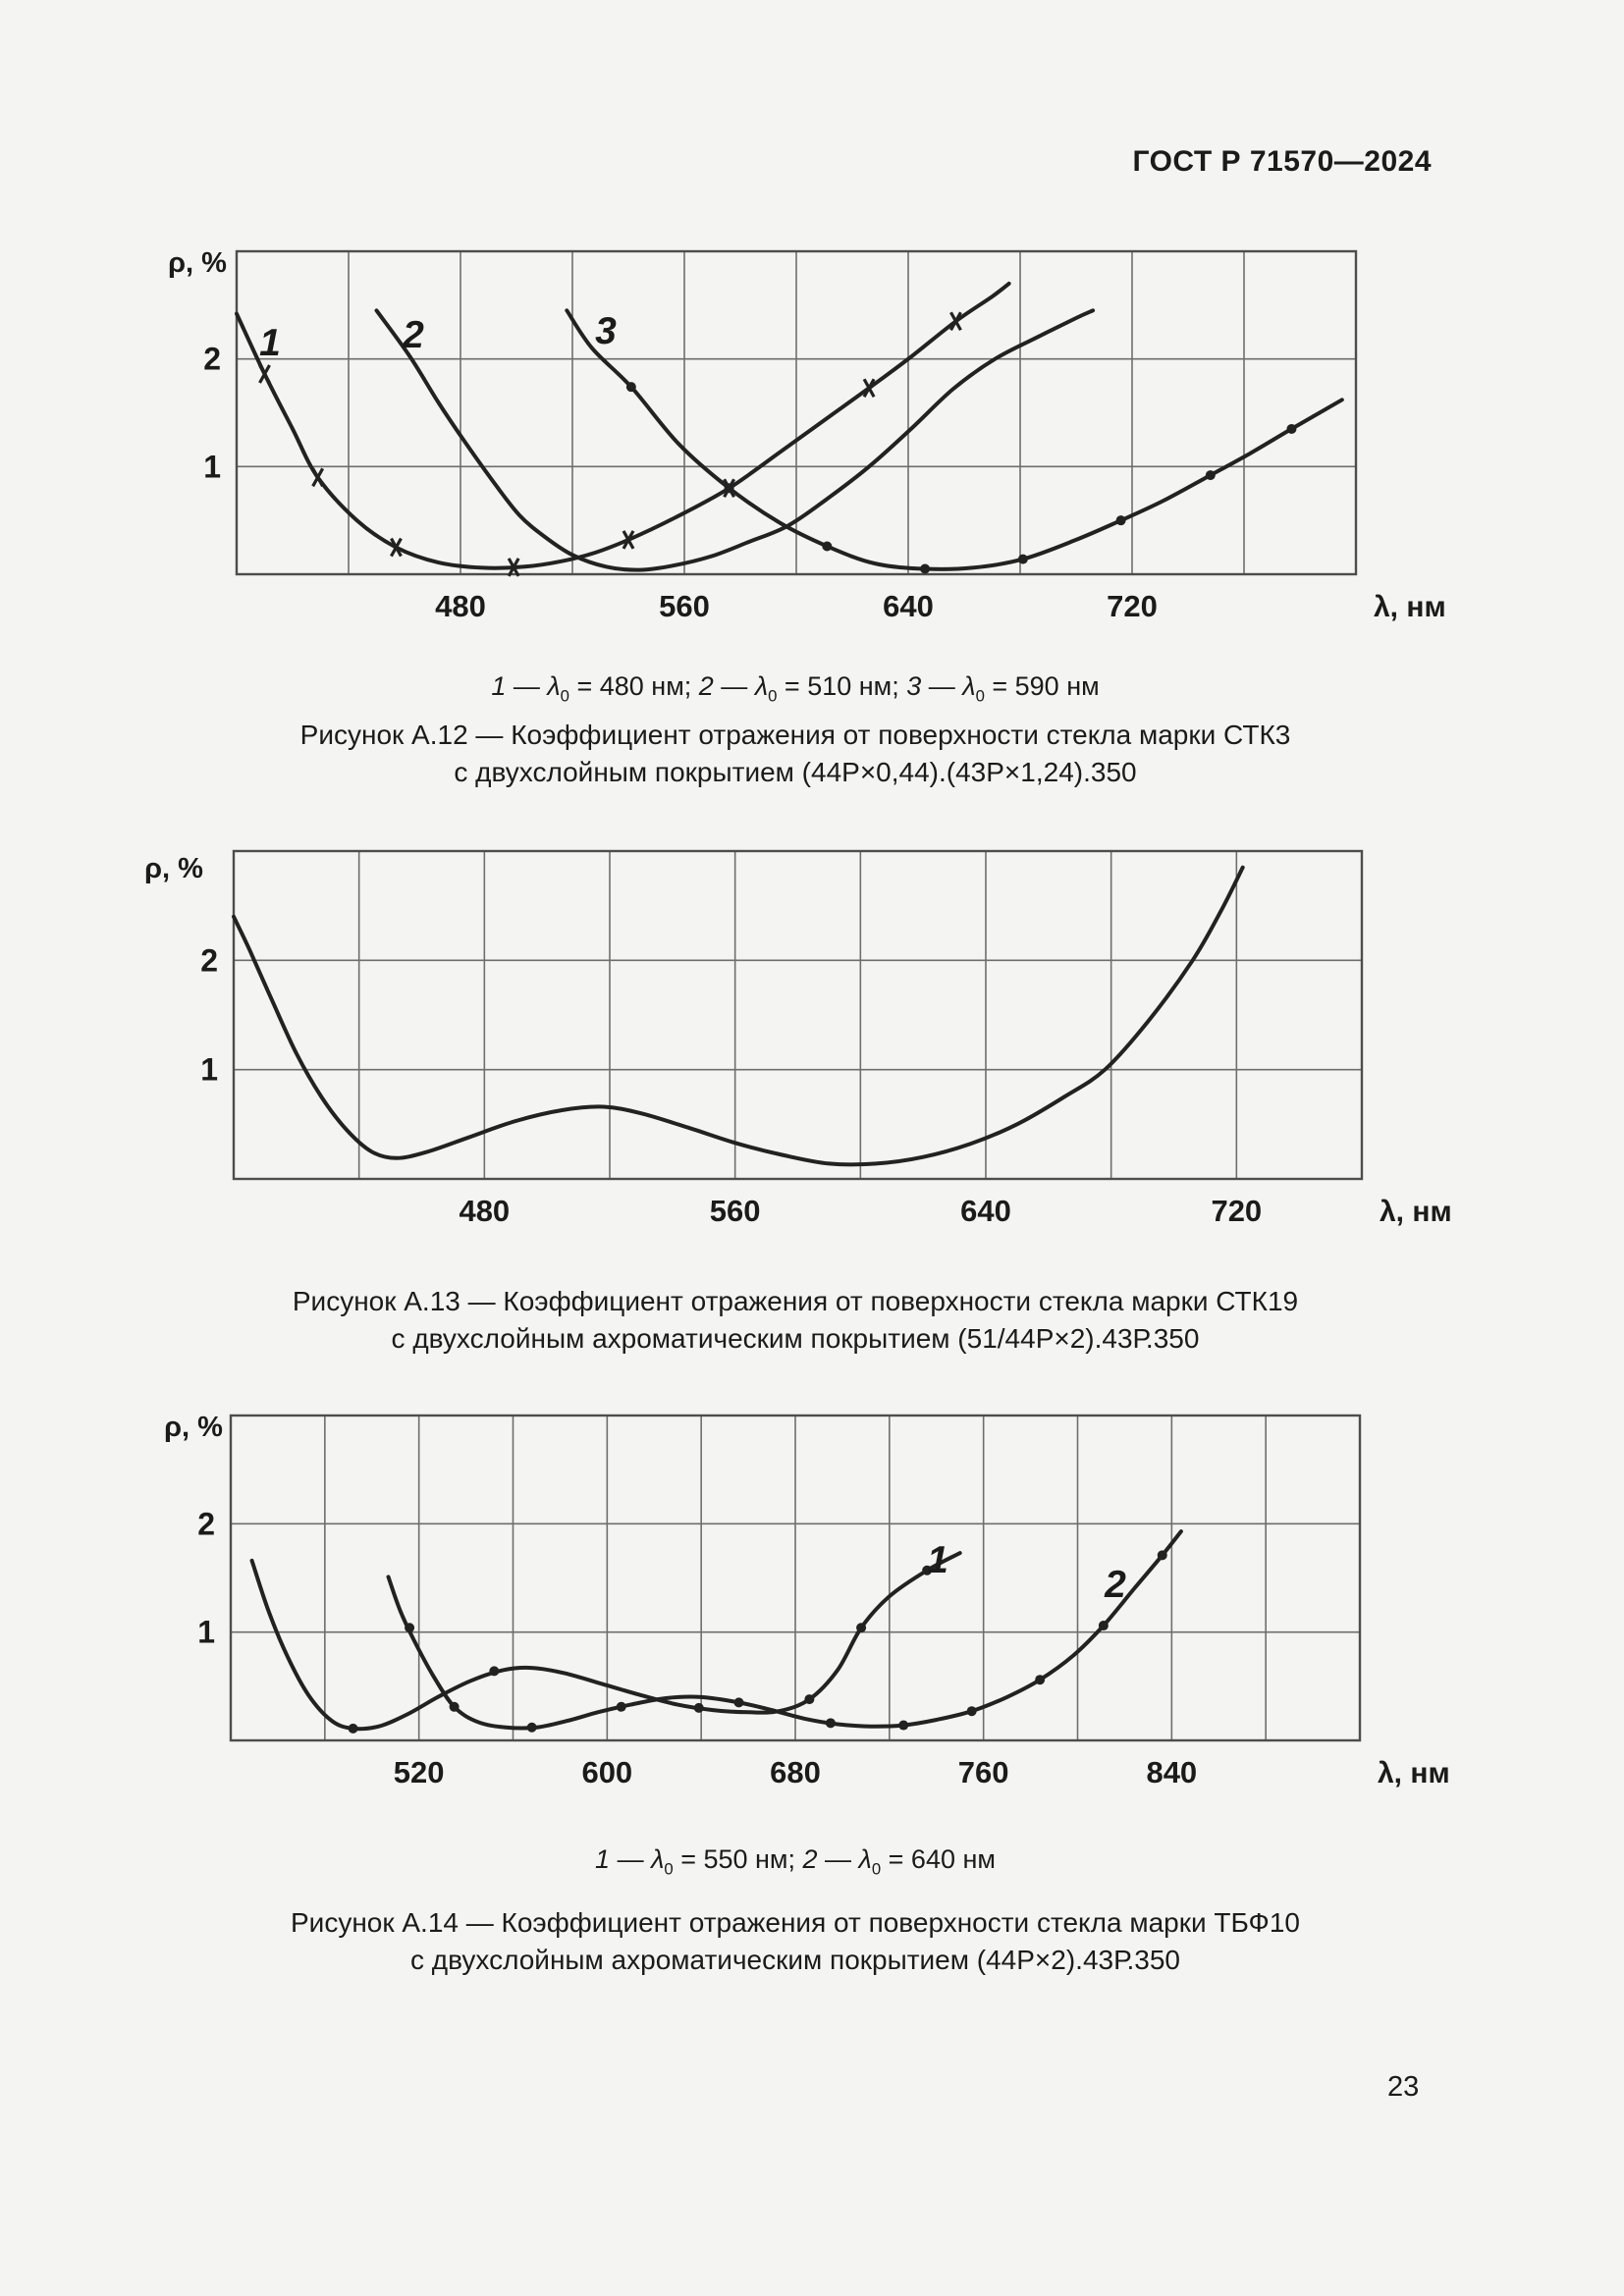 The image size is (1624, 2296). What do you see at coordinates (983, 1772) in the screenshot?
I see `x-axis-tick-label: 760` at bounding box center [983, 1772].